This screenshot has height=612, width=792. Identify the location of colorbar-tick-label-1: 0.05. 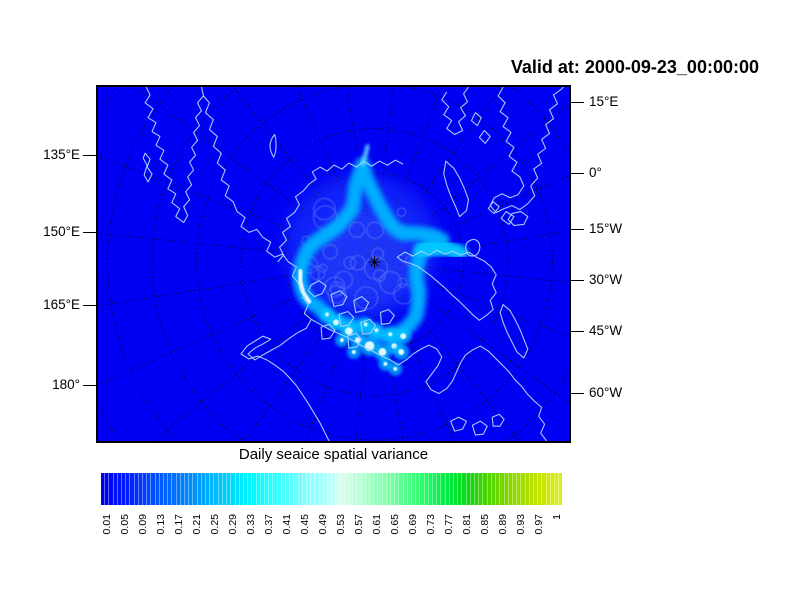
(125, 524).